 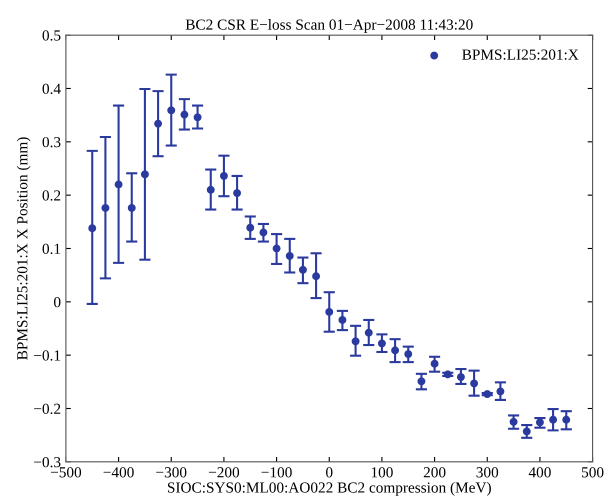 I want to click on x-tick-label: 300, so click(x=487, y=472).